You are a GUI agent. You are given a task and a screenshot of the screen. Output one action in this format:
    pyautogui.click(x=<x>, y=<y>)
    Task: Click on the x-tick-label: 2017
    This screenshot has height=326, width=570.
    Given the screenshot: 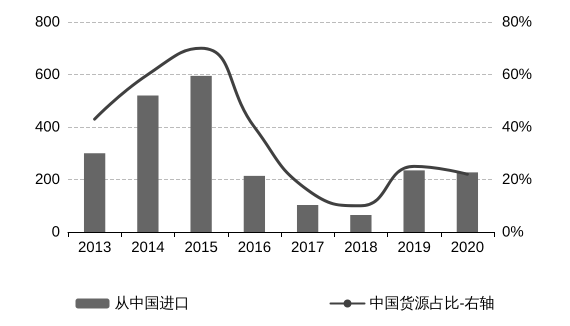 What is the action you would take?
    pyautogui.click(x=307, y=247)
    